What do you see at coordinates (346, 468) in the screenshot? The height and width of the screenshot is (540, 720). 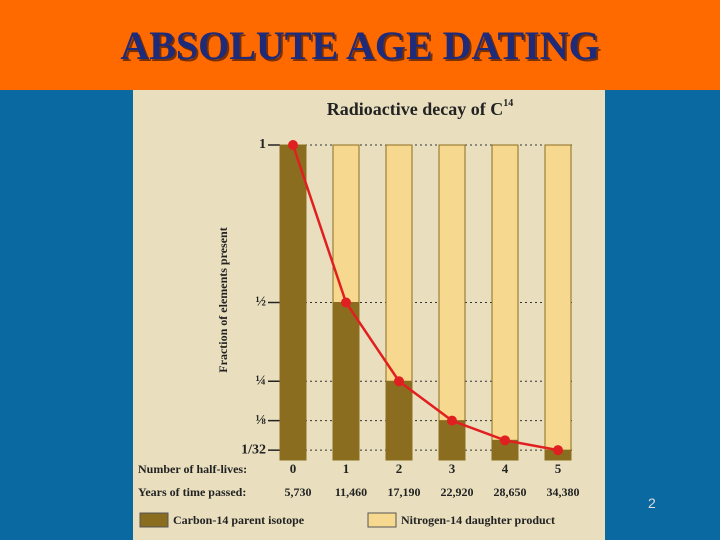 I see `category-label: 1` at bounding box center [346, 468].